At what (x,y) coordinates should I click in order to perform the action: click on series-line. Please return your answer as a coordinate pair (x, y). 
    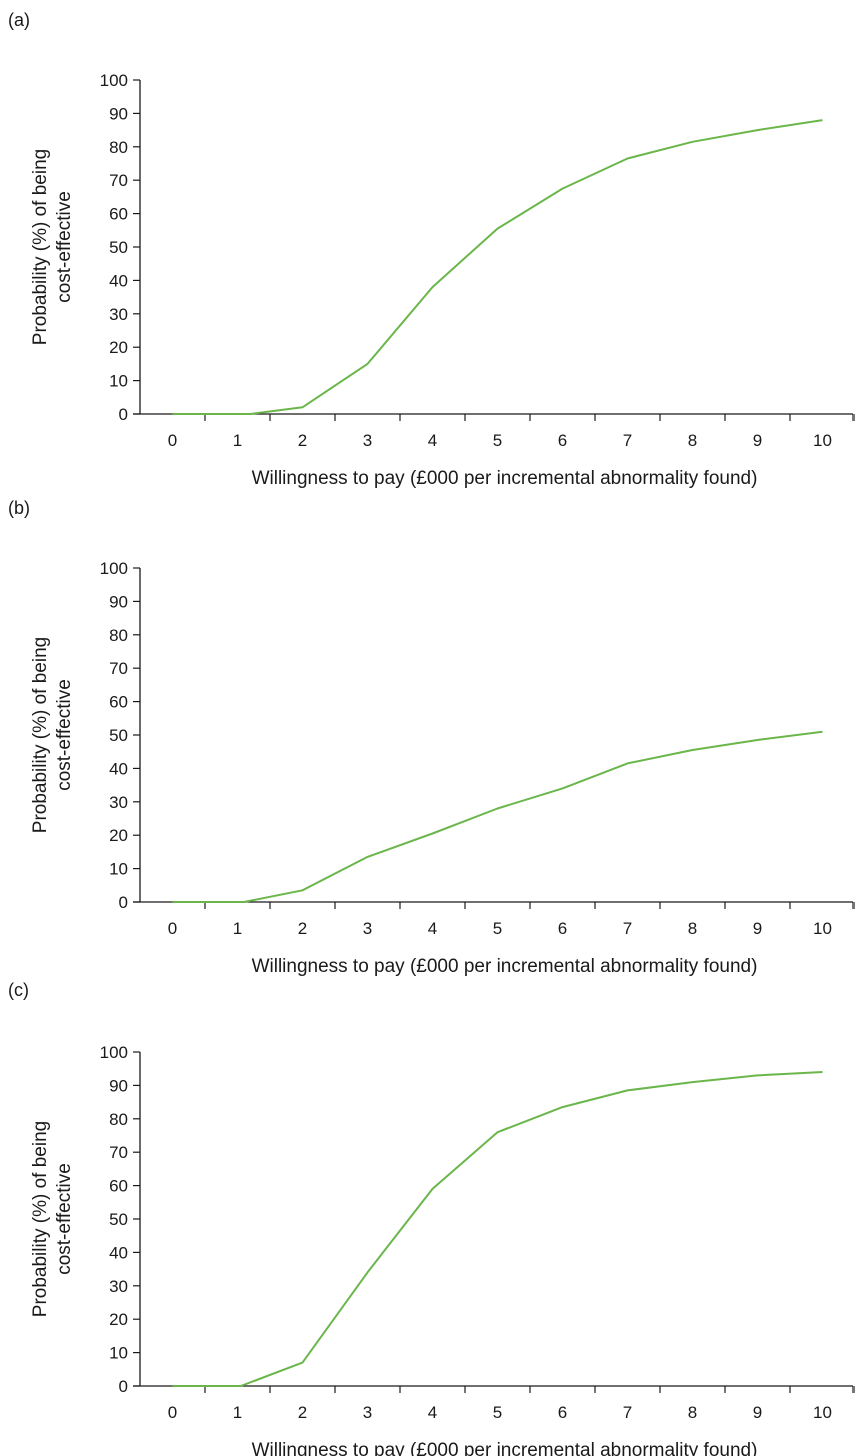
    Looking at the image, I should click on (497, 816).